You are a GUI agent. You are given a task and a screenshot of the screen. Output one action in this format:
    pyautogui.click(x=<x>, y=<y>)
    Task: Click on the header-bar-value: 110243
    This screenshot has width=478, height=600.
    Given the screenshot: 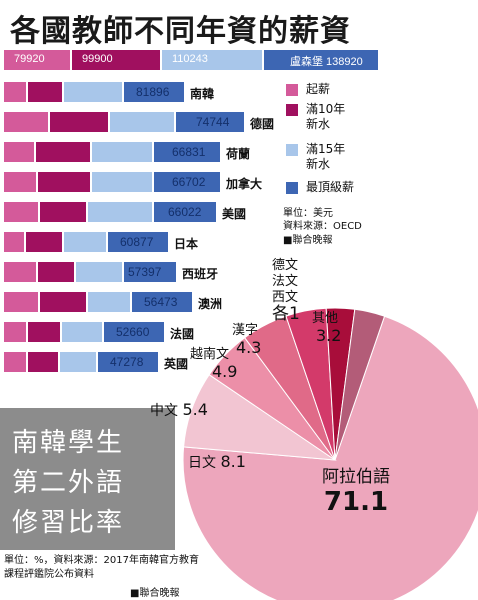 What is the action you would take?
    pyautogui.click(x=190, y=59)
    